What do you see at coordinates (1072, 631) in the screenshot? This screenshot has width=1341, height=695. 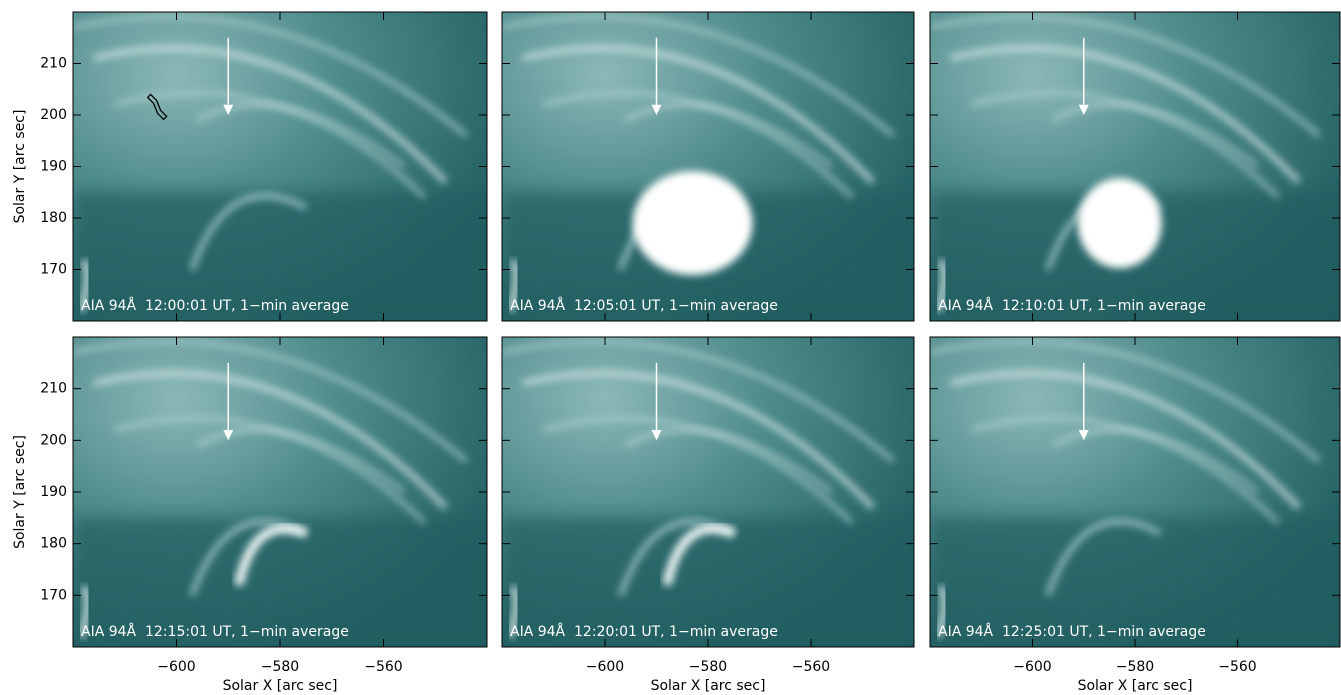 I see `panel-label: AIA 94Å 12:25:01 UT, 1−min average` at bounding box center [1072, 631].